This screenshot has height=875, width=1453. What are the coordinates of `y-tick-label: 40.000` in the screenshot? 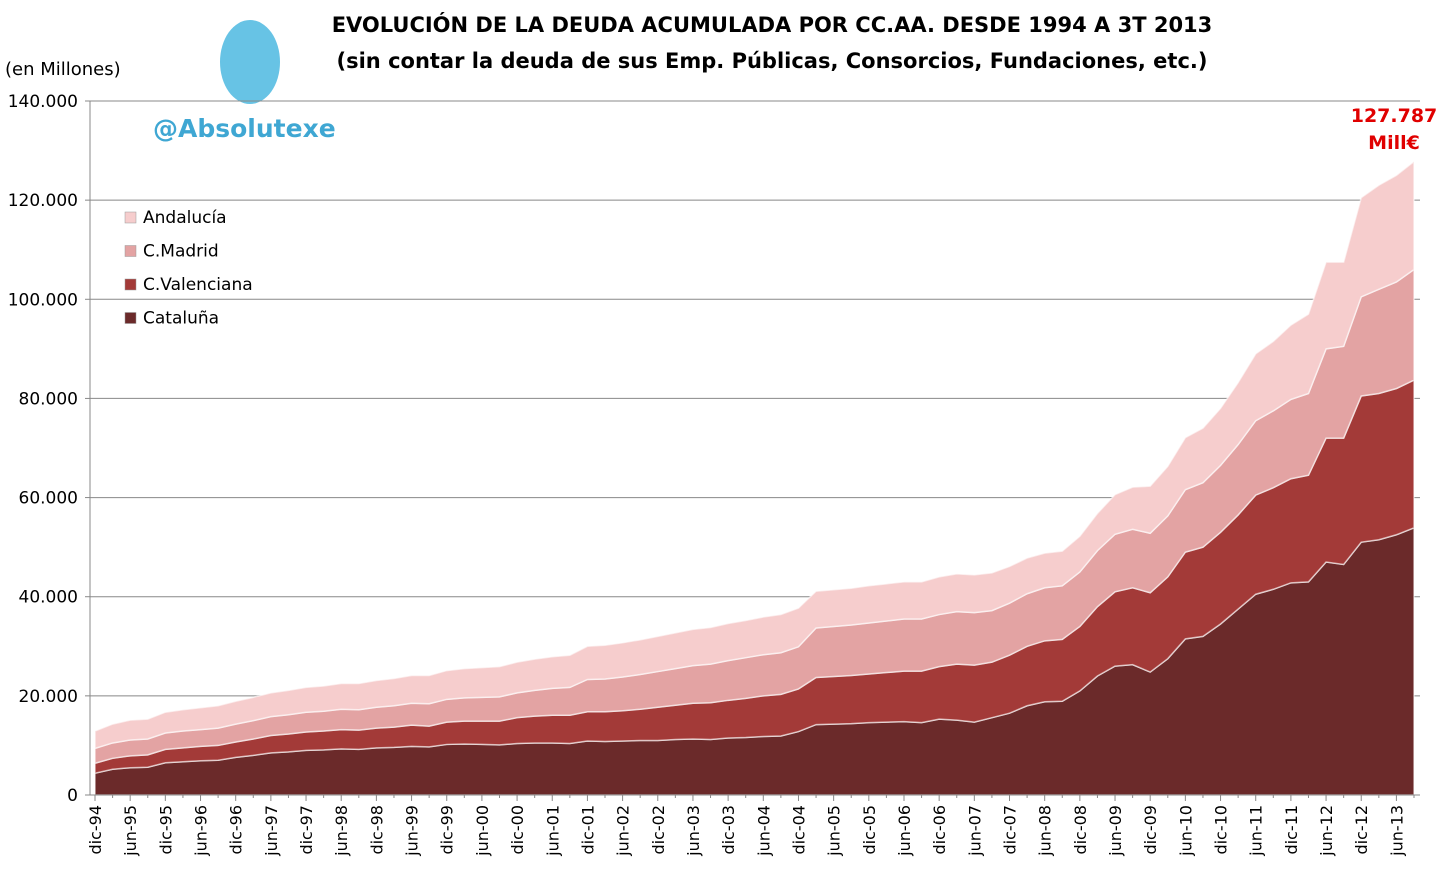 It's located at (48, 598).